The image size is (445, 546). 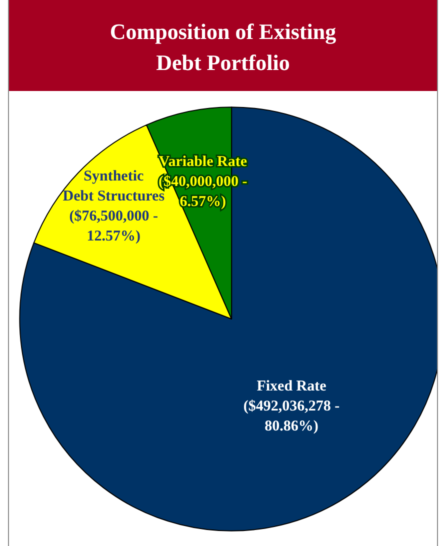 I want to click on slice-label: Fixed Rate, so click(x=291, y=386).